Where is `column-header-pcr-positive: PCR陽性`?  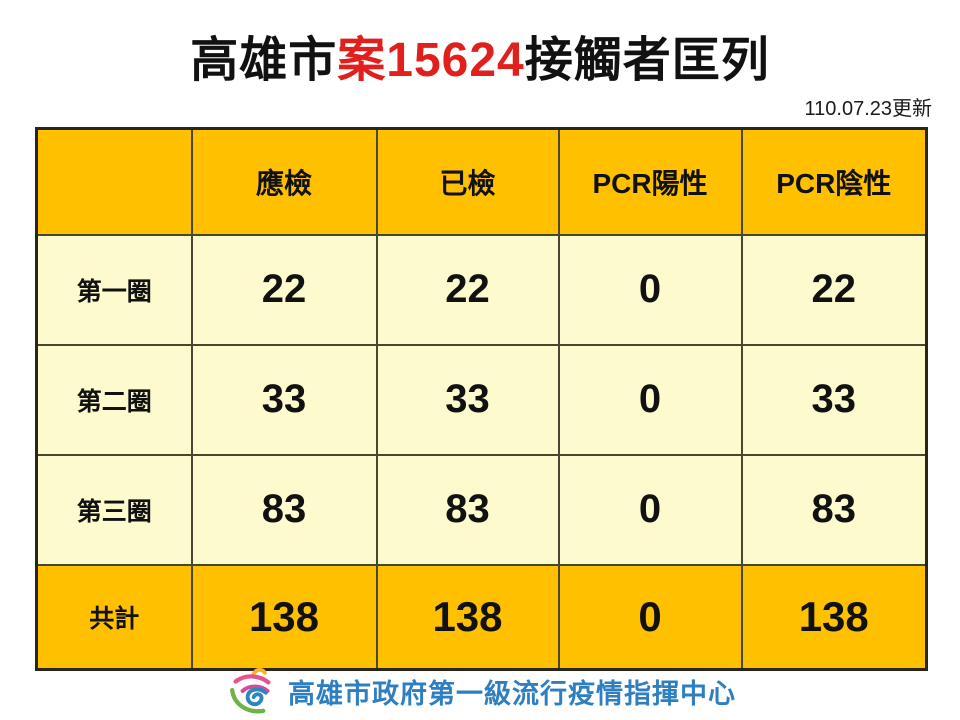 column-header-pcr-positive: PCR陽性 is located at coordinates (650, 181).